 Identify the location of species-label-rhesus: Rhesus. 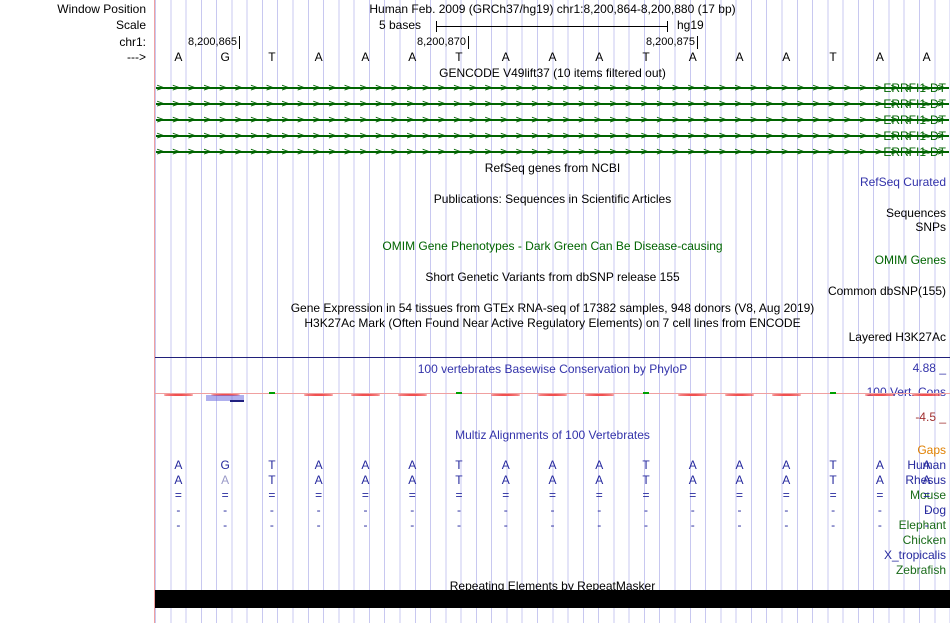
(925, 480).